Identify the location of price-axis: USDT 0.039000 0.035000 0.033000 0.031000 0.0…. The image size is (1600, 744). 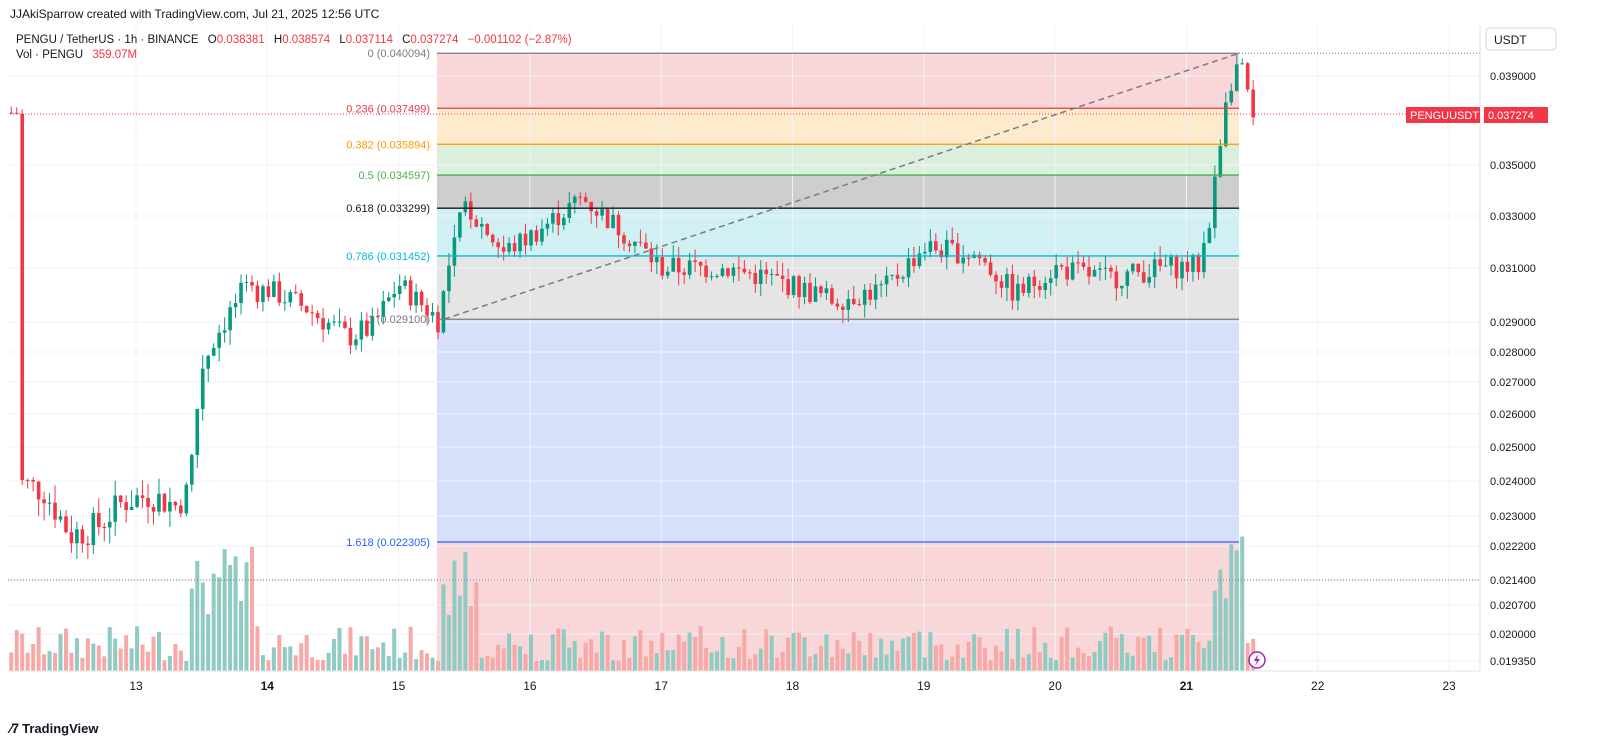
(1518, 348).